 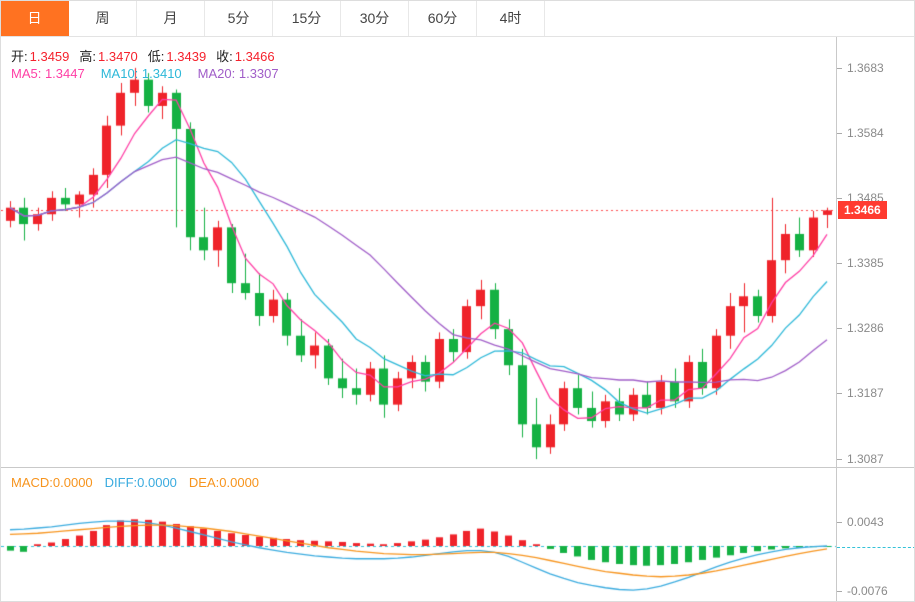 What do you see at coordinates (860, 263) in the screenshot?
I see `axis-tick-label: 1.3385` at bounding box center [860, 263].